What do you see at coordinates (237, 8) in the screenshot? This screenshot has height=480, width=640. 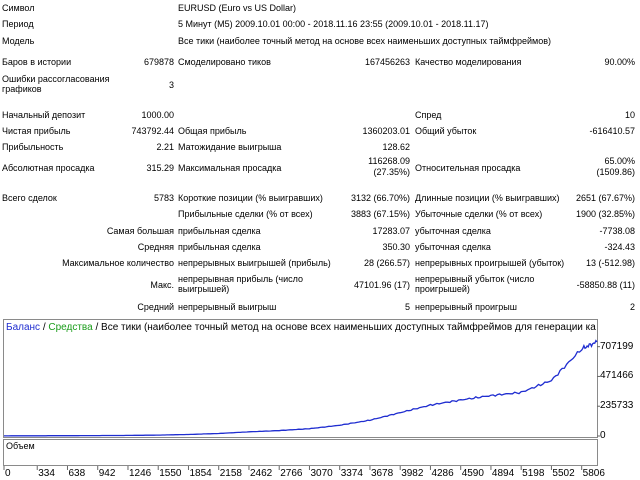 I see `symbol-value: EURUSD (Euro vs US Dollar)` at bounding box center [237, 8].